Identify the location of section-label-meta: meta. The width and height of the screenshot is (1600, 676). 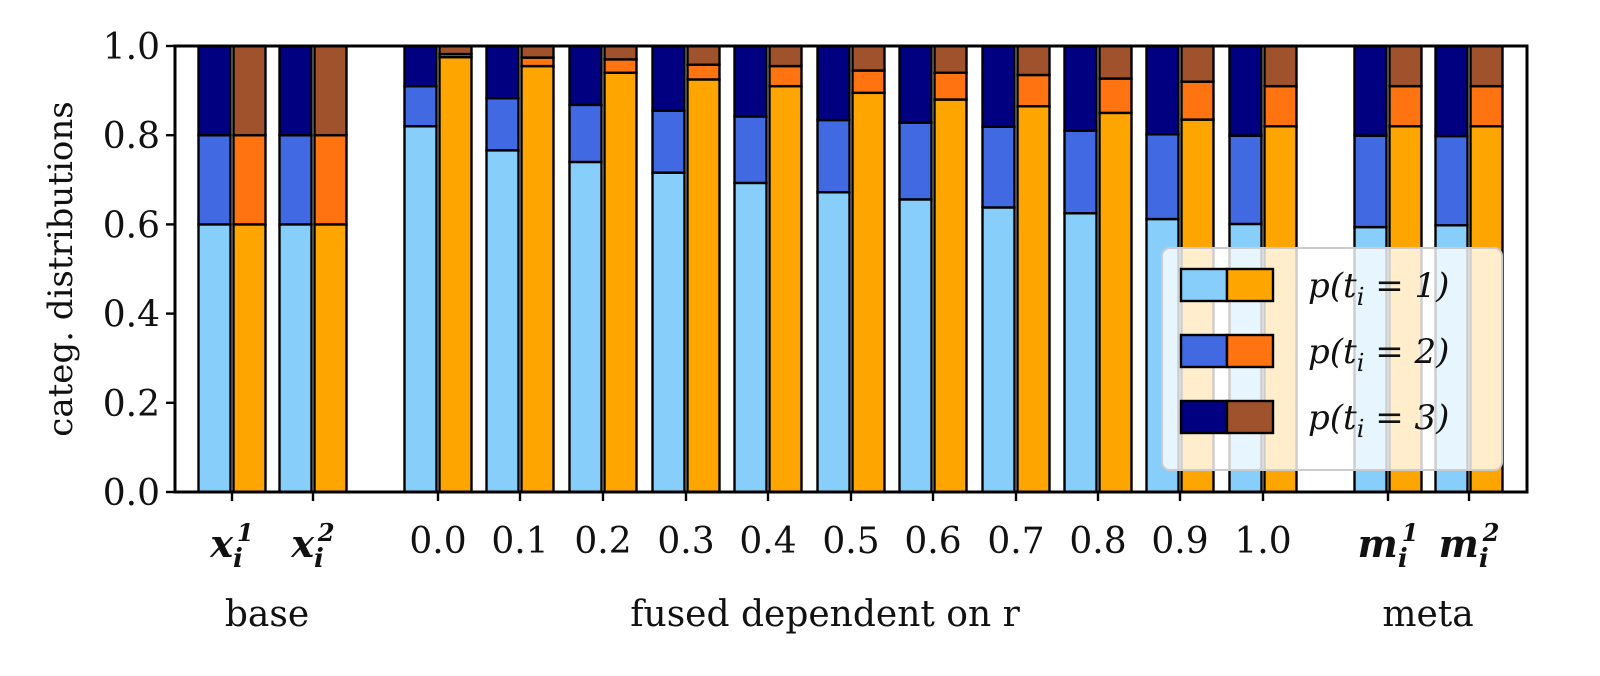
(1427, 614).